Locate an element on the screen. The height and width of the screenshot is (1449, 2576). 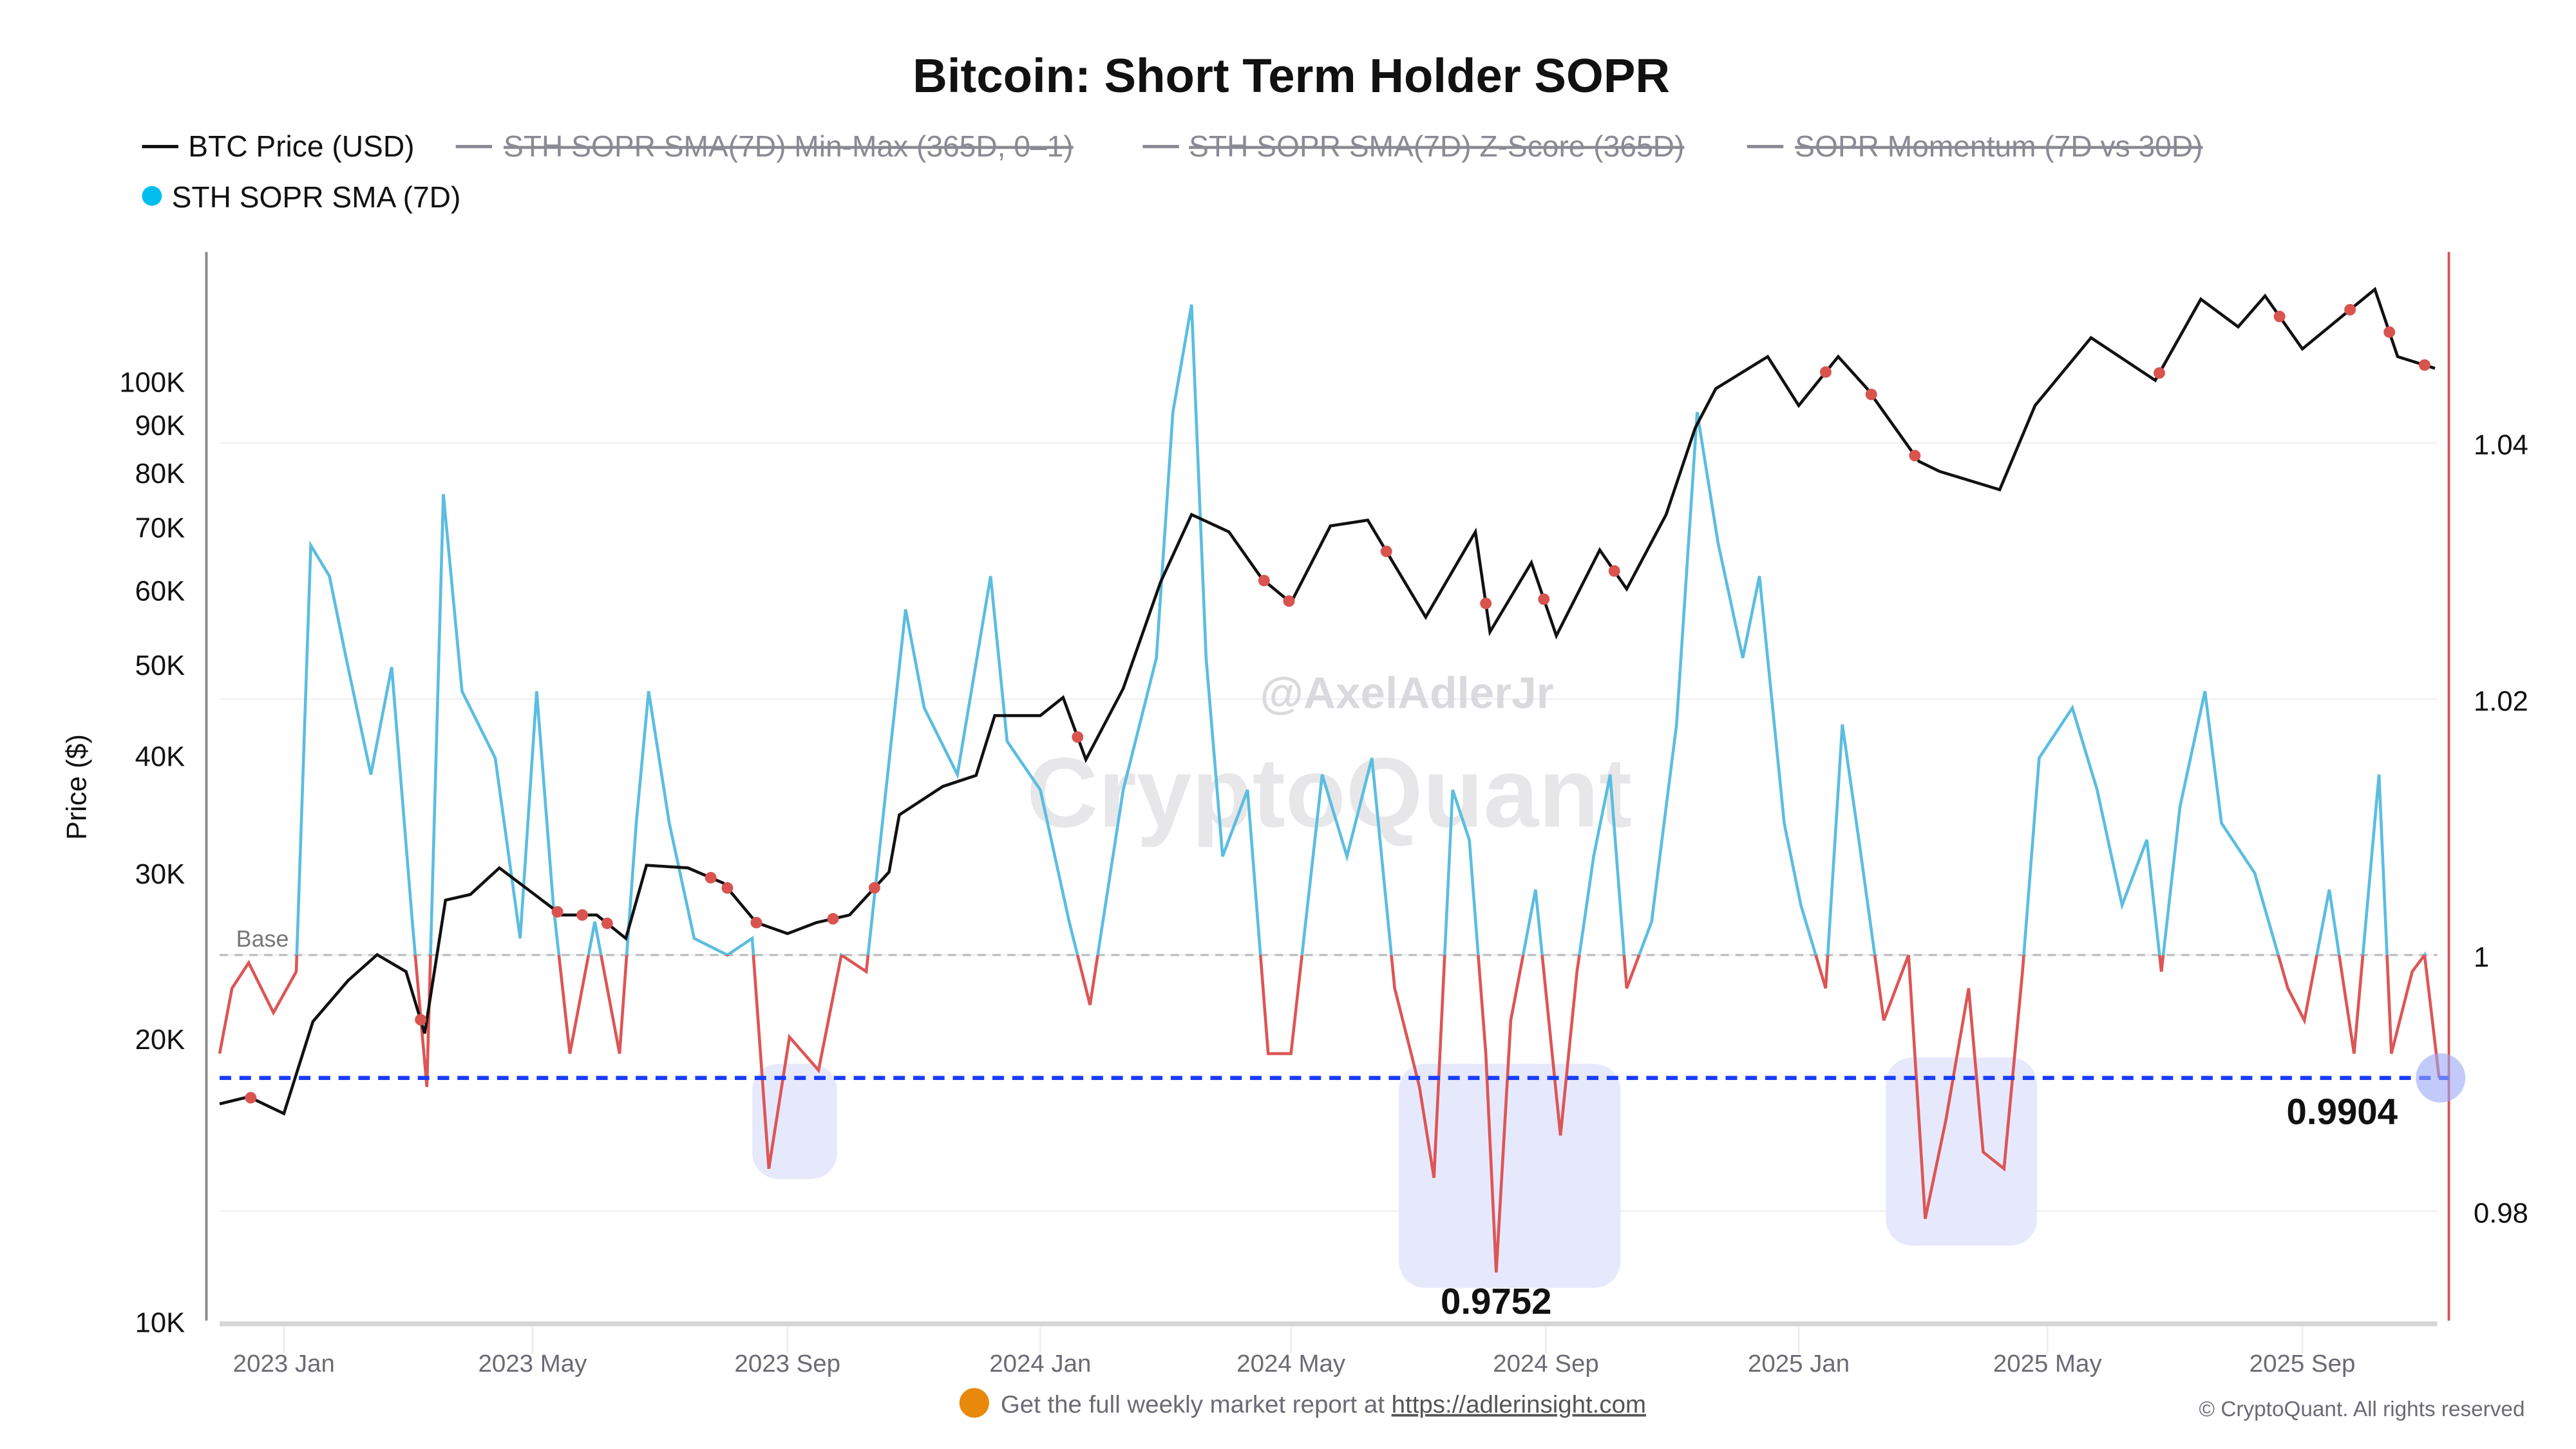
legend-item-zscore: STH SOPR SMA(7D) Z-Score (365D) is located at coordinates (1413, 146).